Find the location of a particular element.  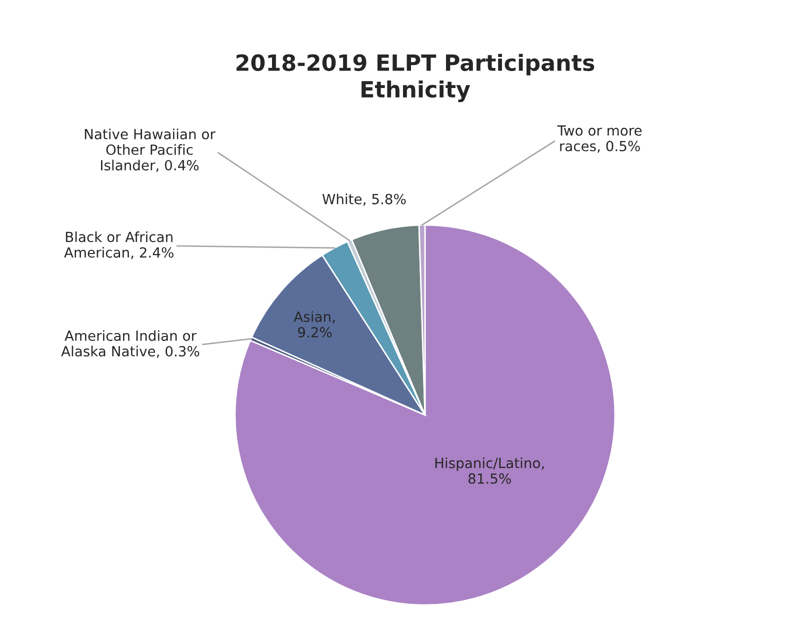

chart-title: 2018-2019 ELPT Participants Ethnicity is located at coordinates (415, 78).